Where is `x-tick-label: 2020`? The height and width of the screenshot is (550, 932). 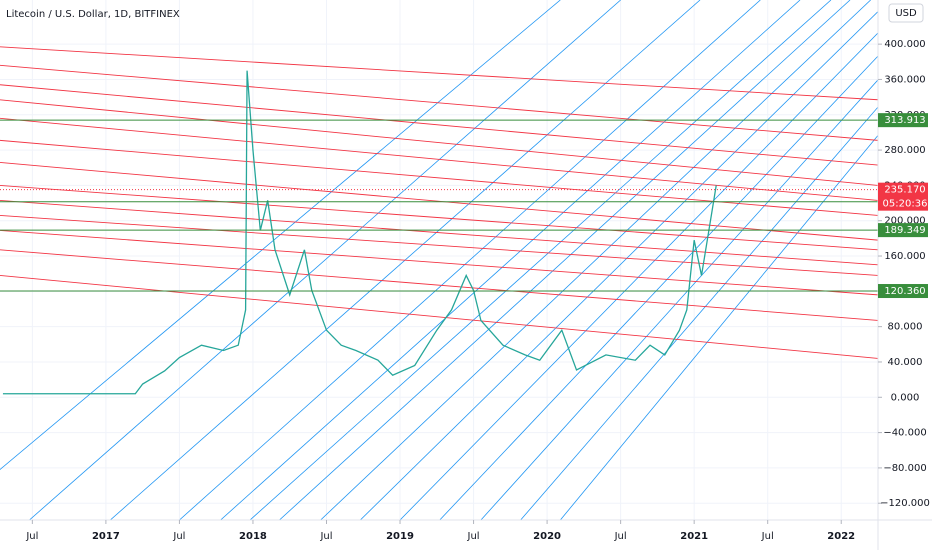
x-tick-label: 2020 is located at coordinates (547, 536).